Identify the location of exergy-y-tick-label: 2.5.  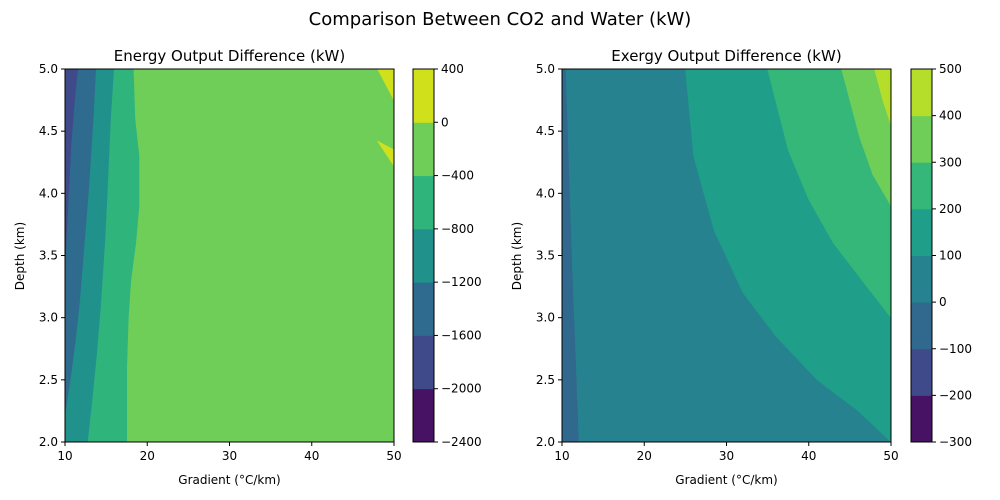
(545, 380).